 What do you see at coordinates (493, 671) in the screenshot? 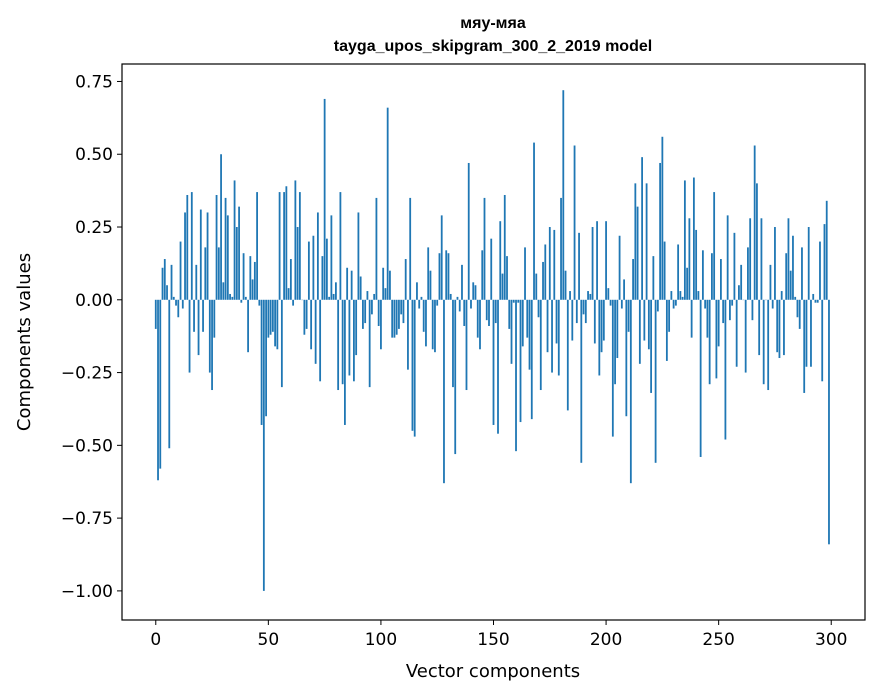
I see `x-axis-label: Vector components` at bounding box center [493, 671].